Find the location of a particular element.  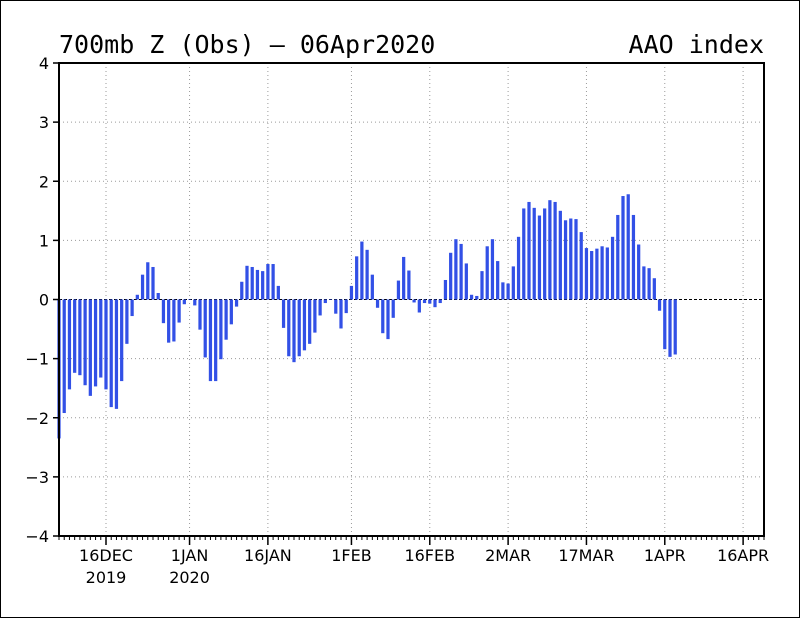

x-tick-label: 1APR is located at coordinates (665, 555).